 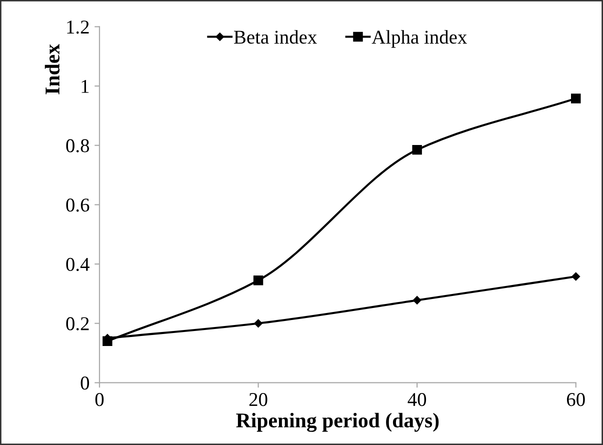 I want to click on y-tick-label: 0, so click(x=85, y=383).